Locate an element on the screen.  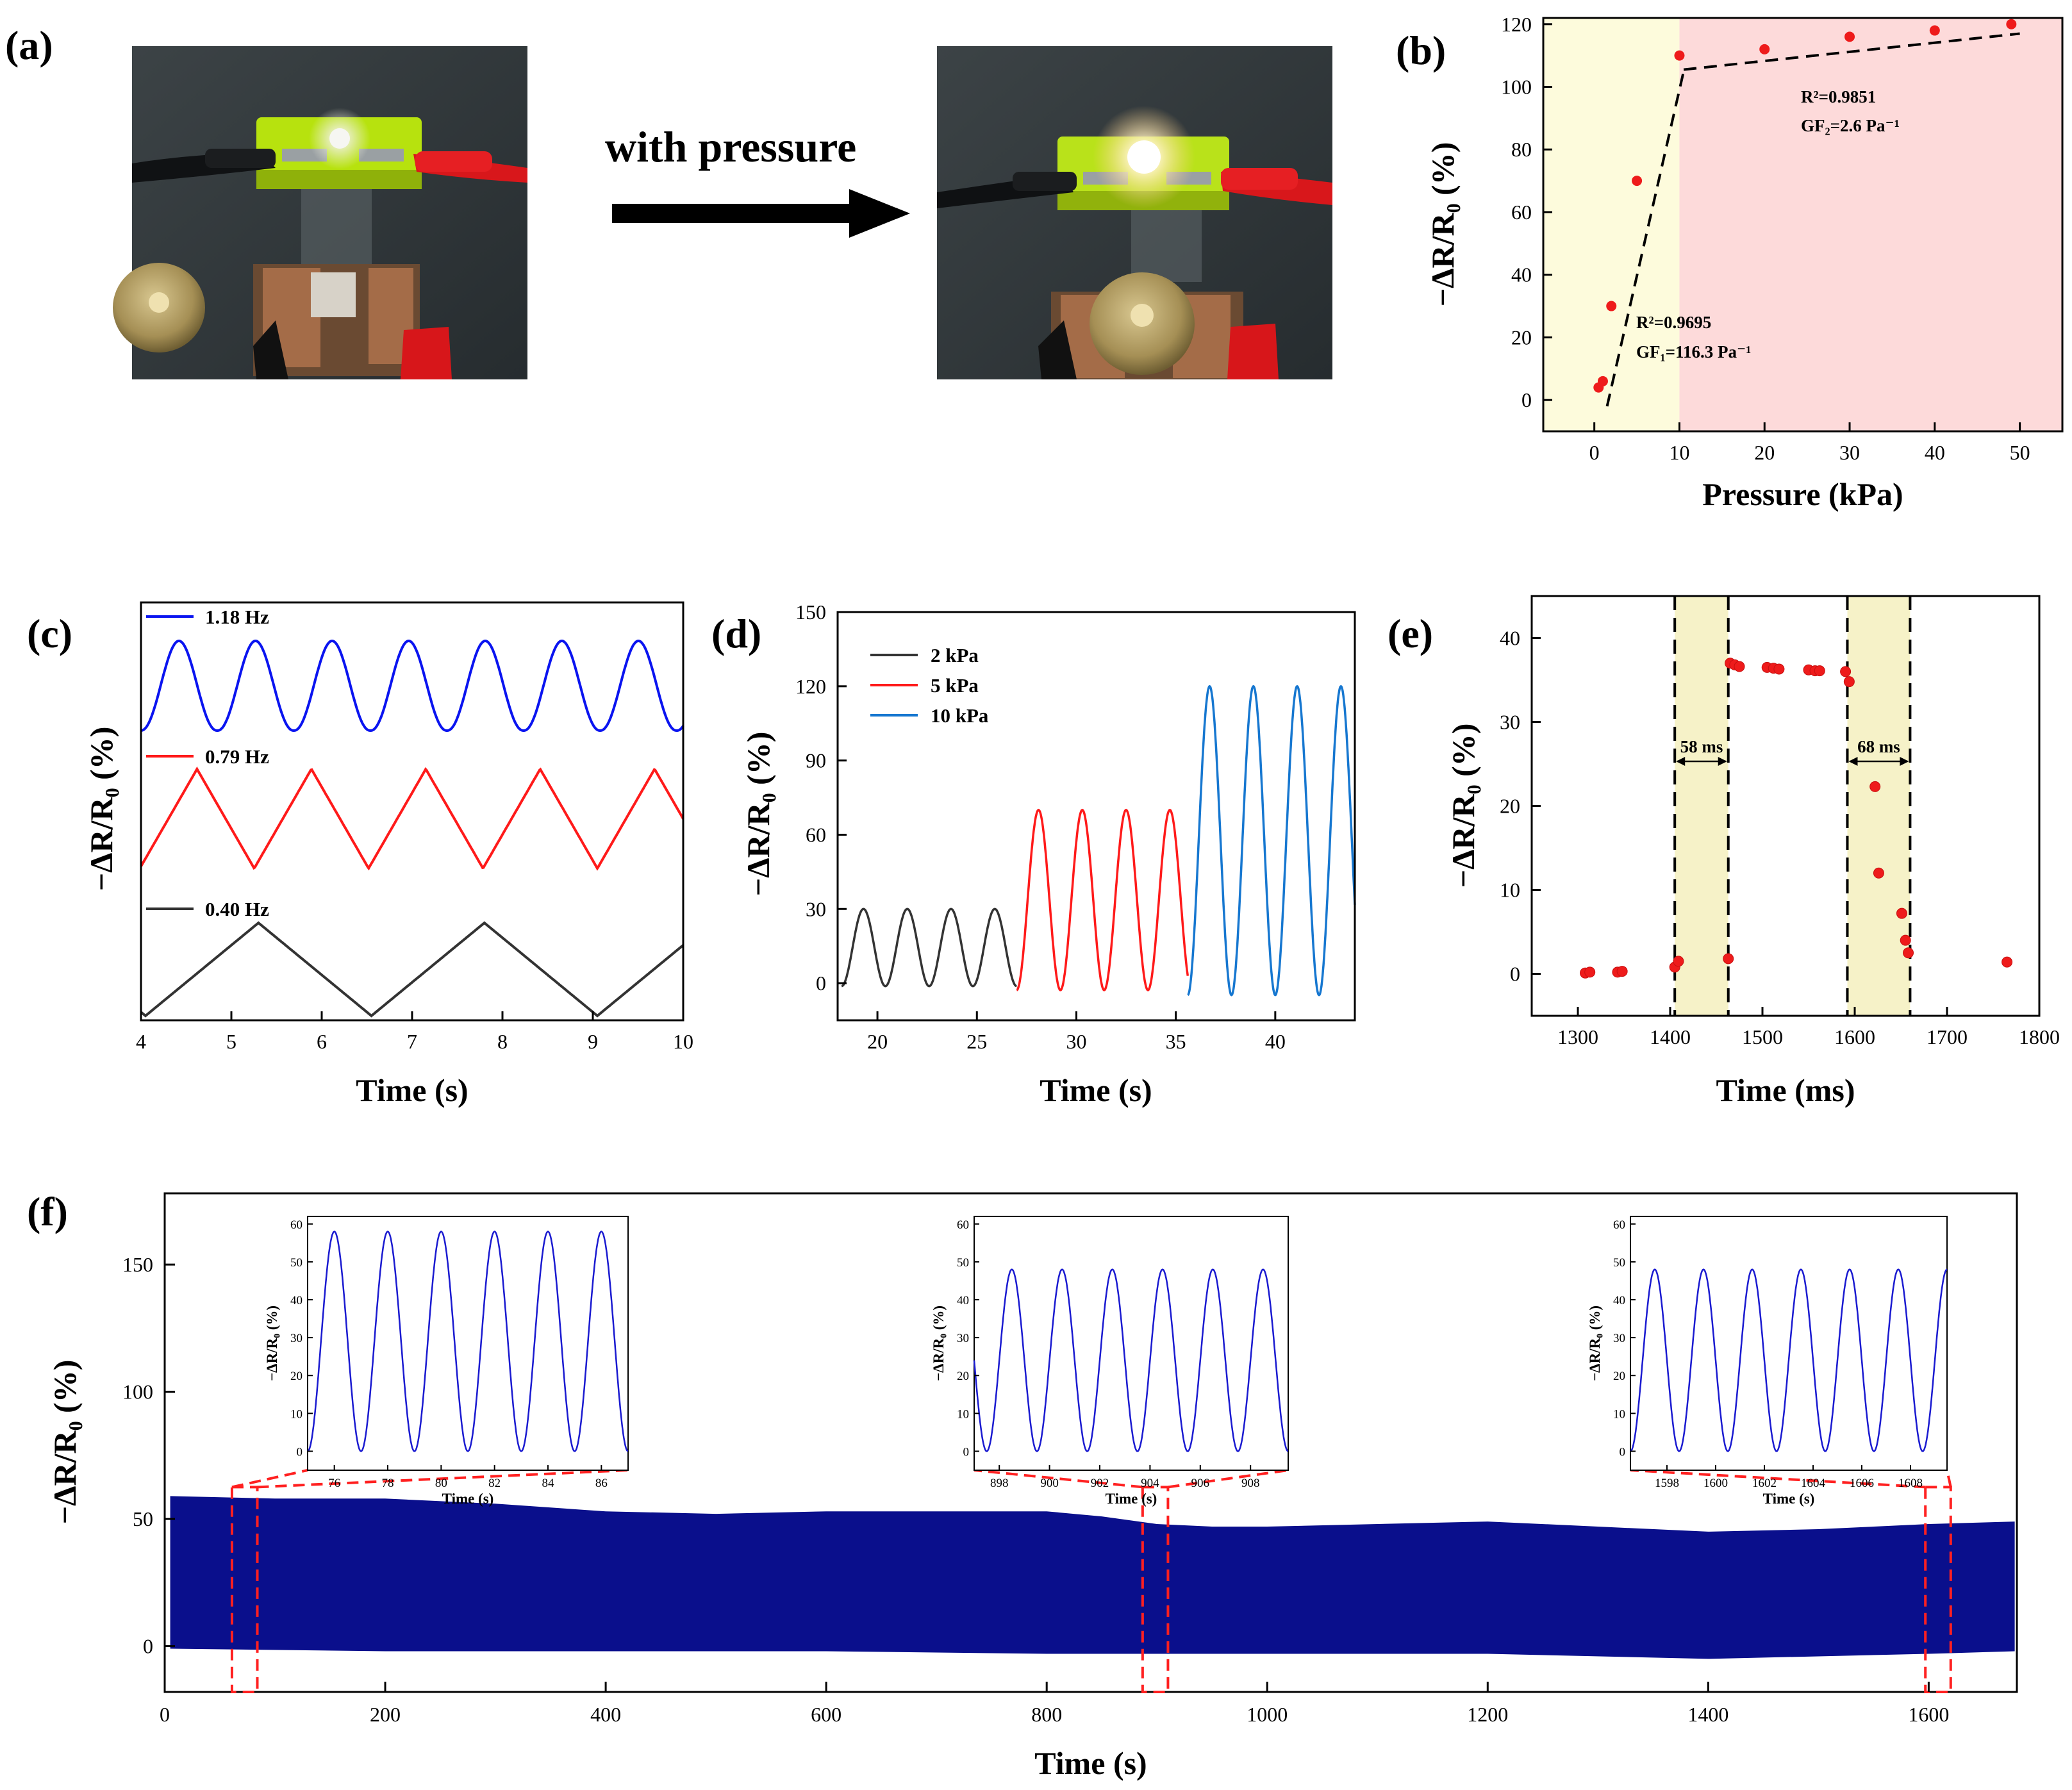
e-span-label: 58 ms is located at coordinates (1701, 747).